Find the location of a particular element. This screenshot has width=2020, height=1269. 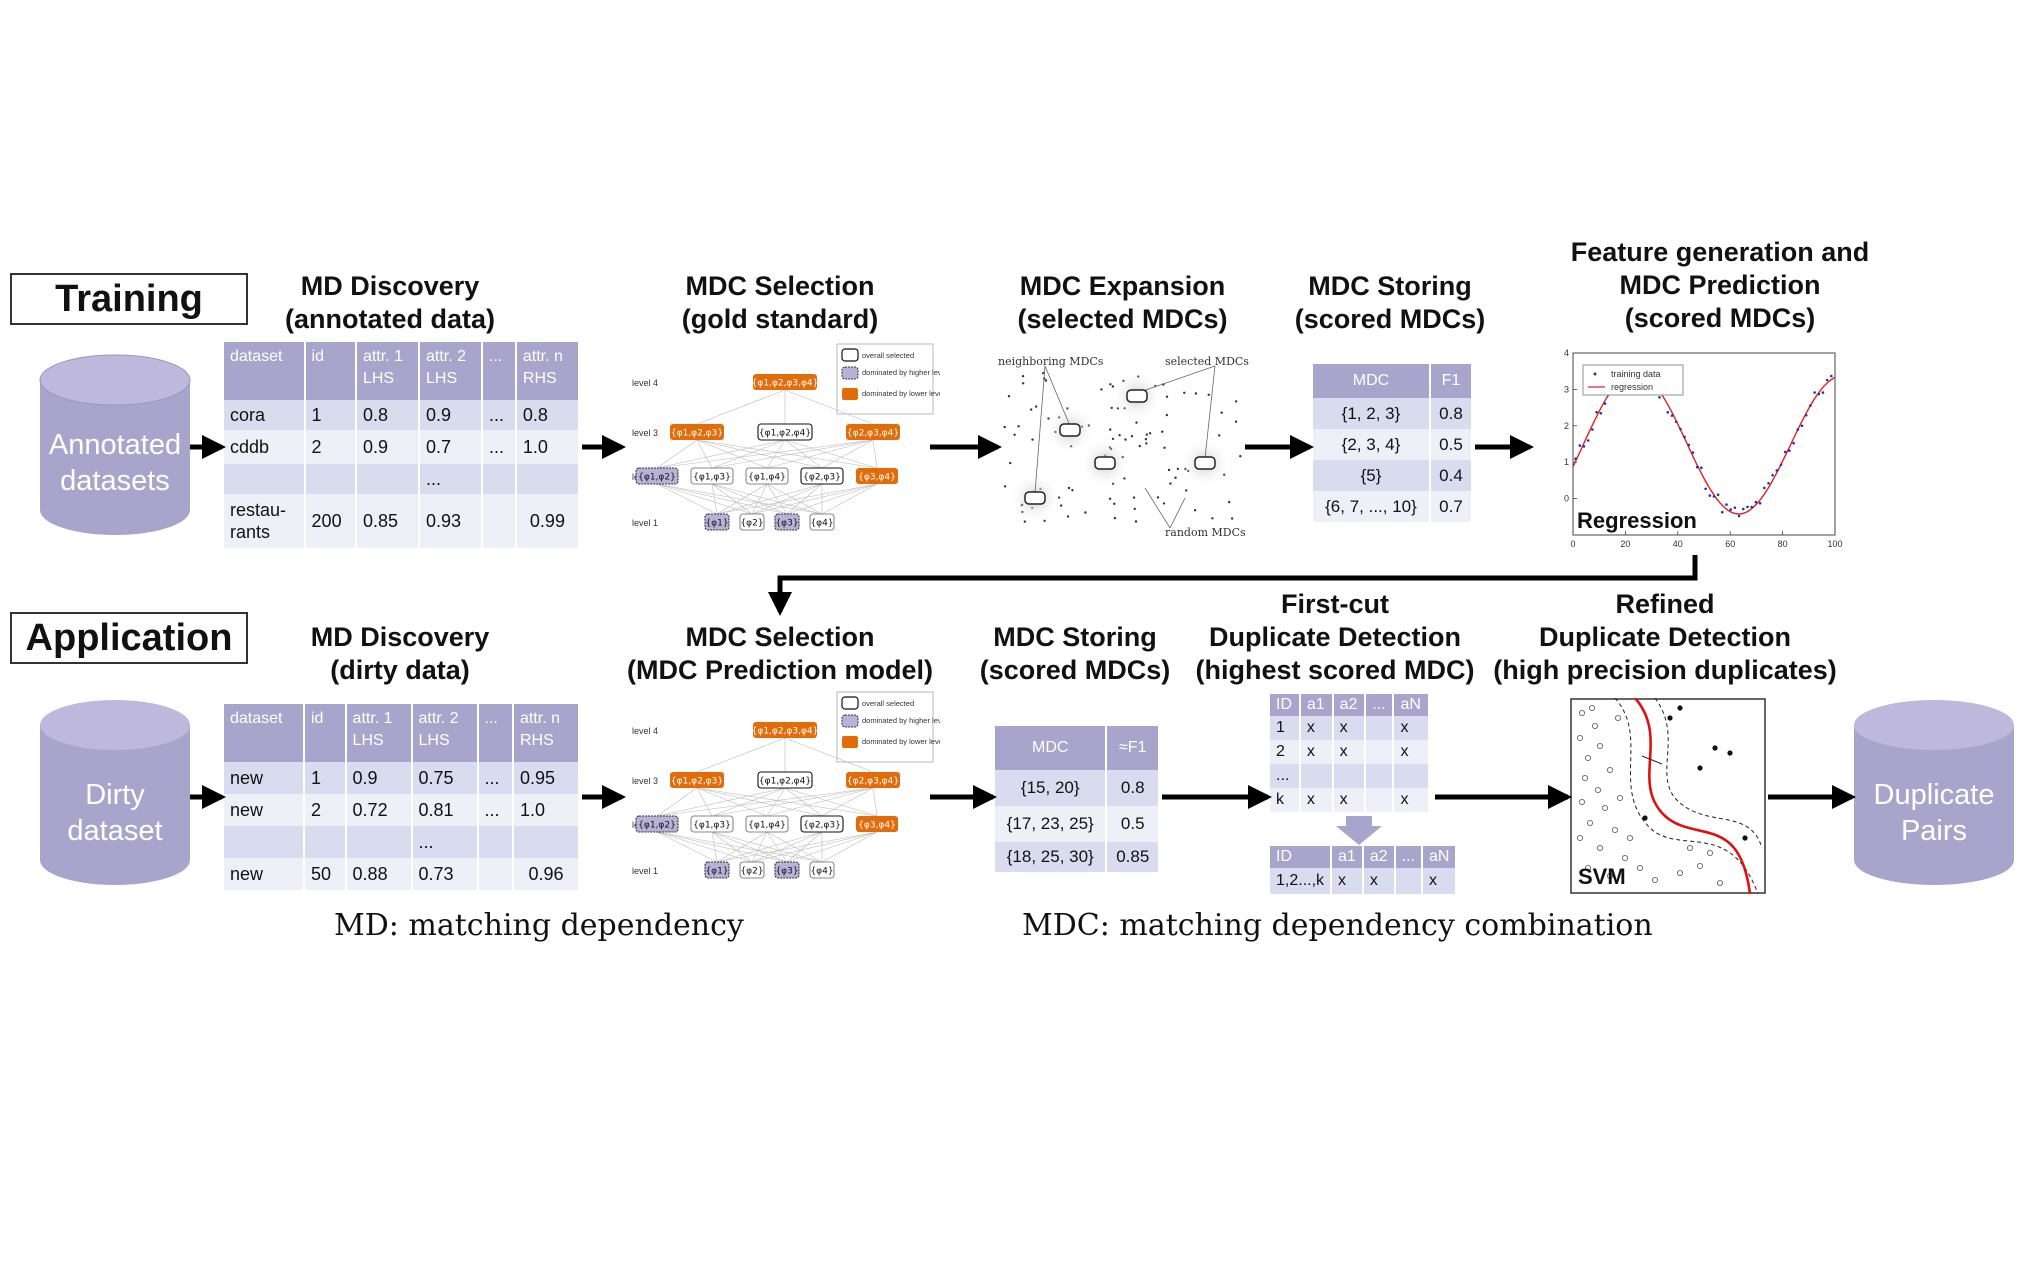

lattice-node-label: {φ3} is located at coordinates (786, 524).